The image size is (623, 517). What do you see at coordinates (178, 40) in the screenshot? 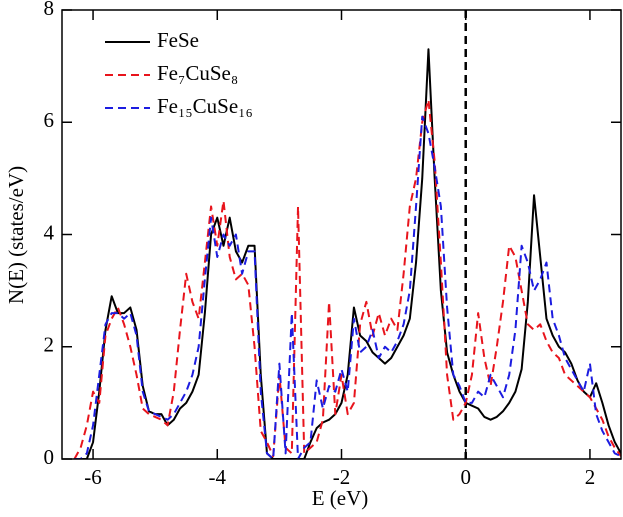
I see `legend-label: FeSe` at bounding box center [178, 40].